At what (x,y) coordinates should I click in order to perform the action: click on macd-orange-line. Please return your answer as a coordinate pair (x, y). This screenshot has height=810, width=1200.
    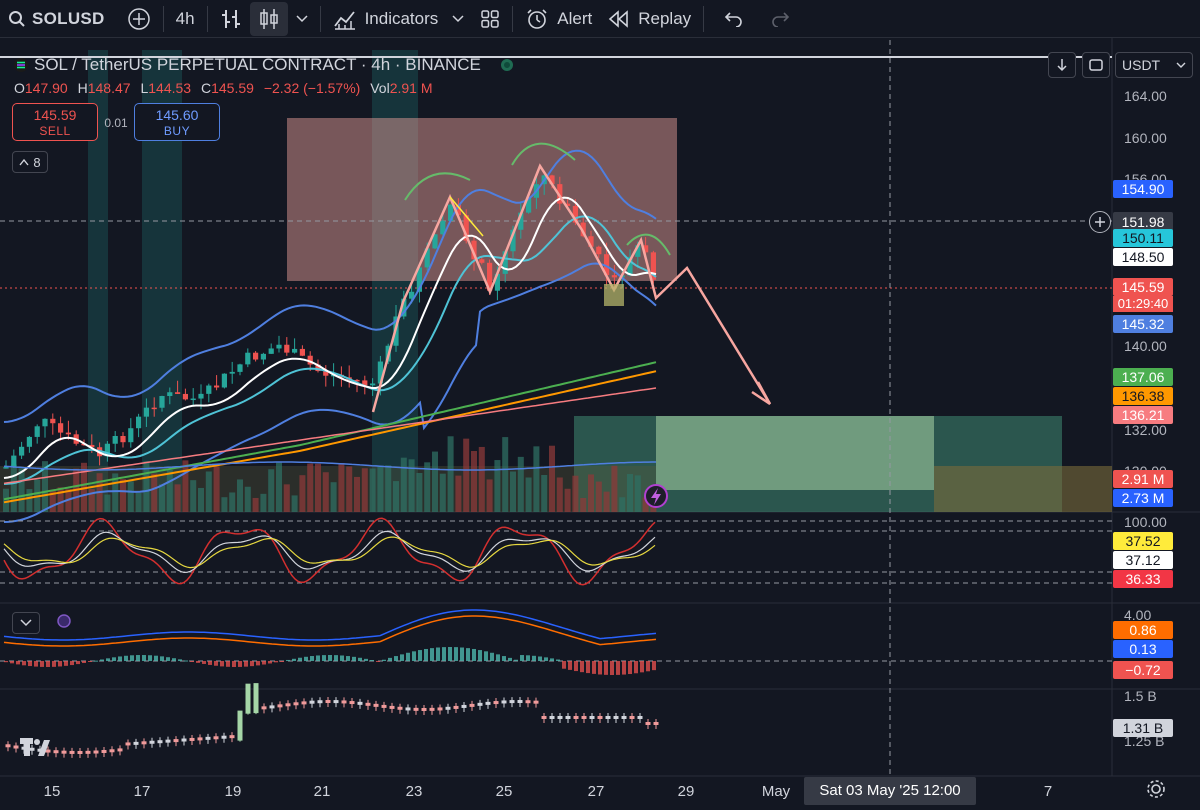
    Looking at the image, I should click on (330, 631).